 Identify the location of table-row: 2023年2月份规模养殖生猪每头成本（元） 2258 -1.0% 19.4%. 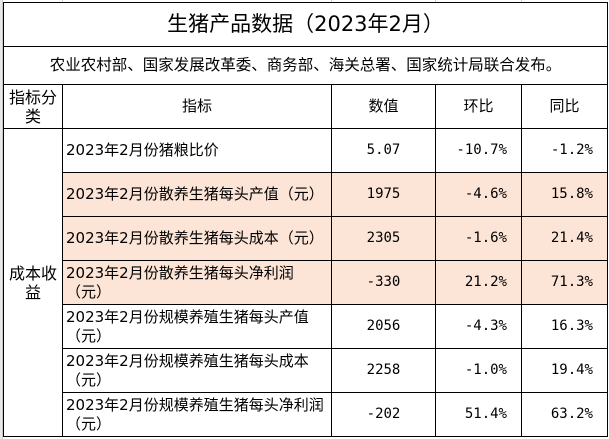
(306, 370).